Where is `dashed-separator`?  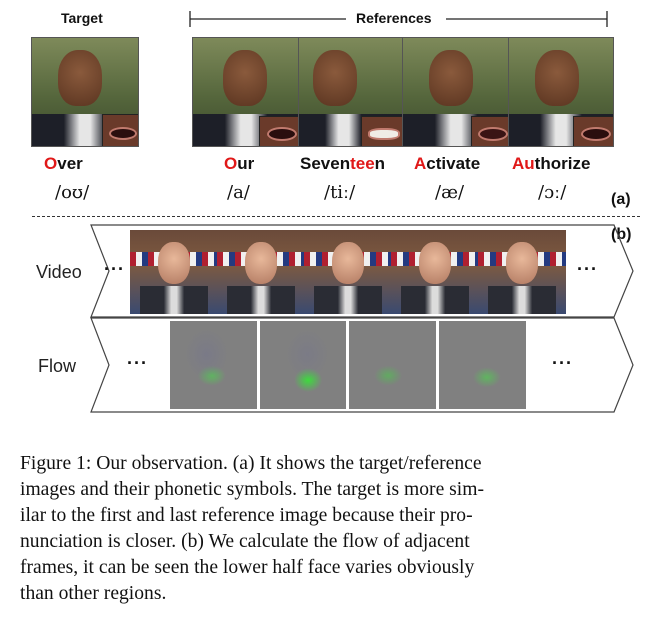 dashed-separator is located at coordinates (336, 216).